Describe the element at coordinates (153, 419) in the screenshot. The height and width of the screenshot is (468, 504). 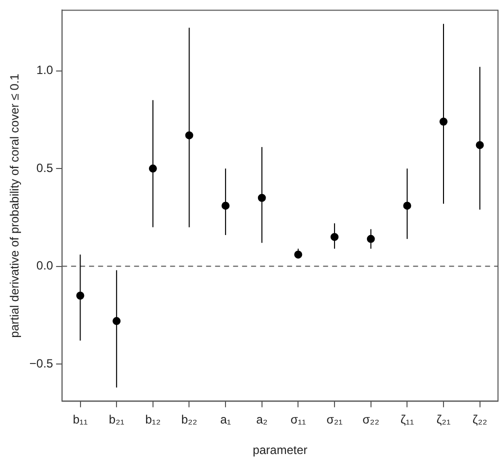
I see `x-tick-label: b₁₂` at that location.